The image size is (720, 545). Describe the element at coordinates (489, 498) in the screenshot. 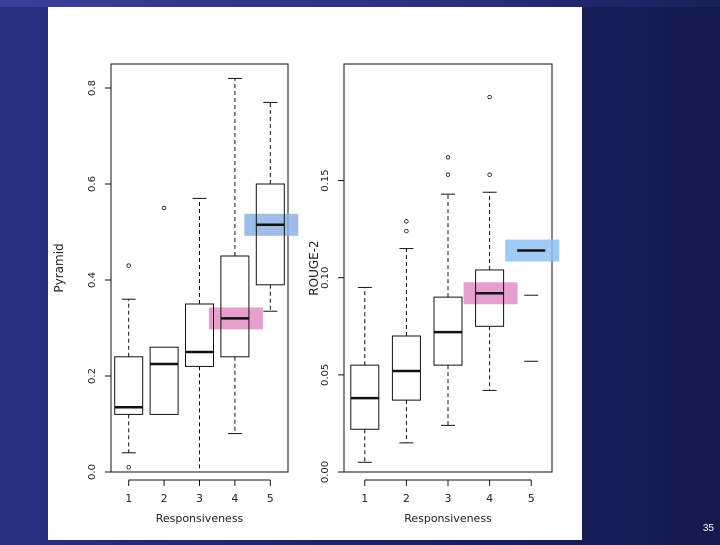

I see `rouge2-xtick-label-4: 4` at that location.